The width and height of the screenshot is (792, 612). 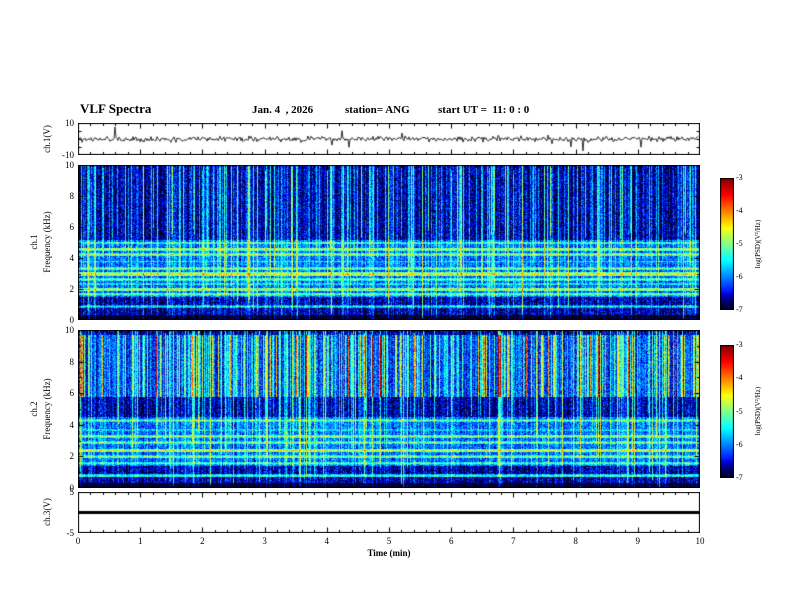 What do you see at coordinates (202, 541) in the screenshot?
I see `x-tick-label: 2` at bounding box center [202, 541].